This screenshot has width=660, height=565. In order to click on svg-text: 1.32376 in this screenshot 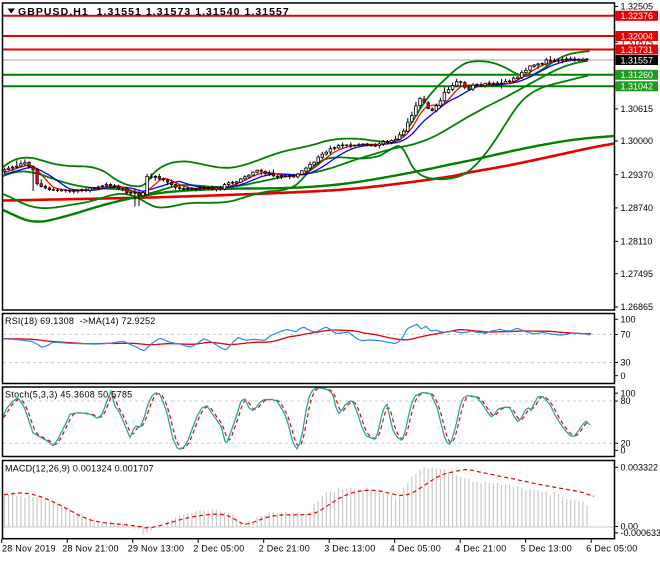, I will do `click(637, 16)`.